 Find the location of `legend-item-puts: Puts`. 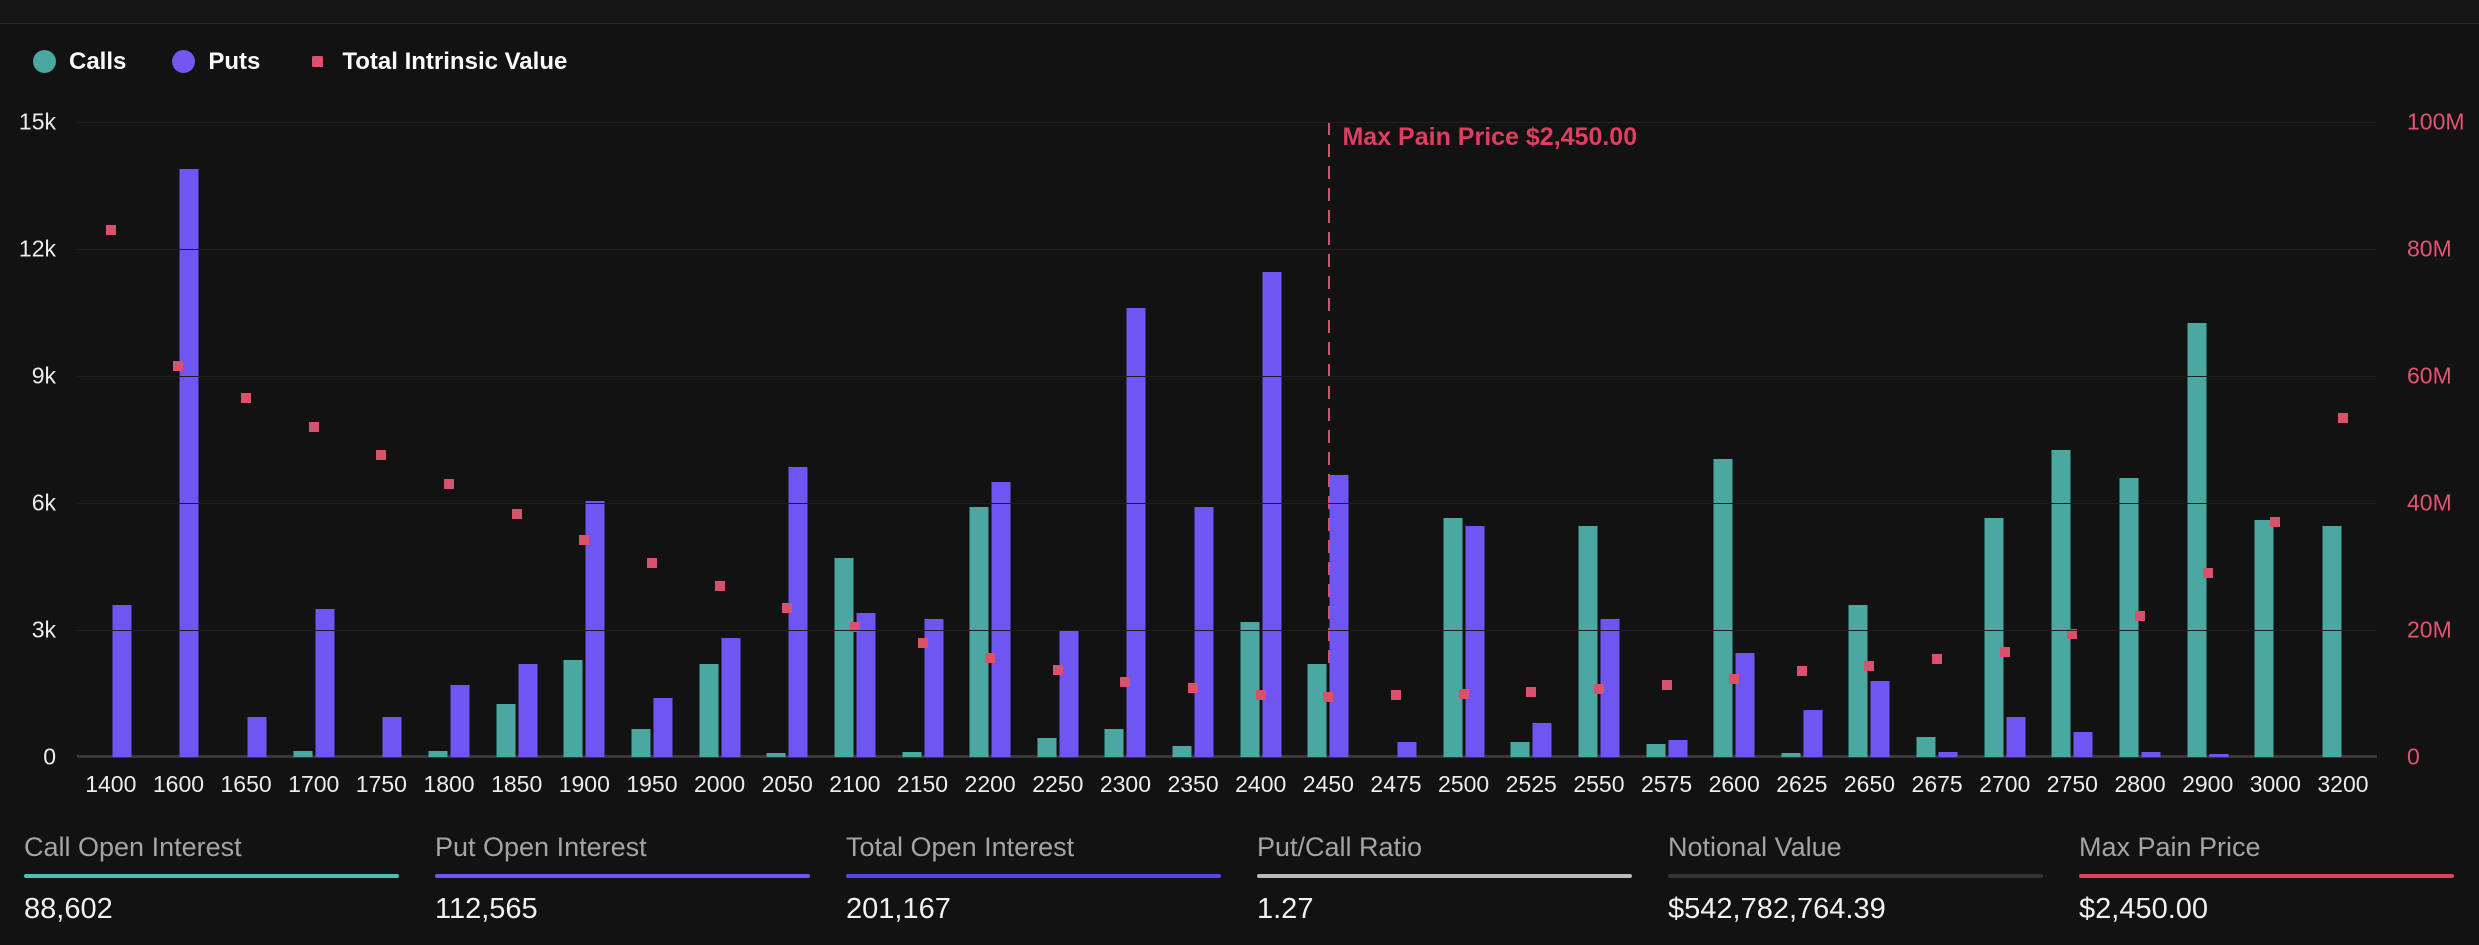

legend-item-puts: Puts is located at coordinates (216, 62).